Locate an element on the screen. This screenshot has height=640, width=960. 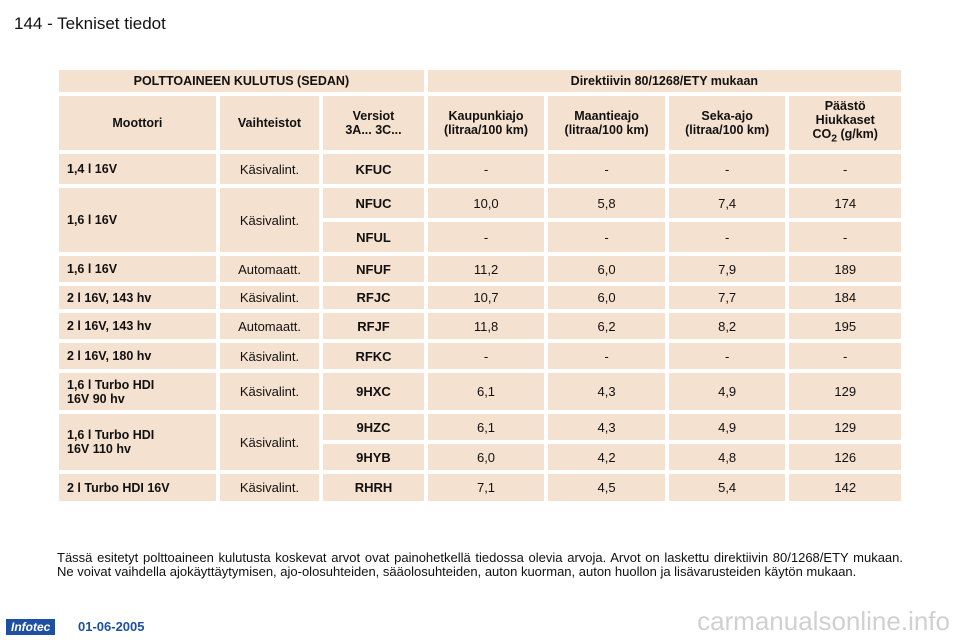
cell-city: 11,8 is located at coordinates (486, 326).